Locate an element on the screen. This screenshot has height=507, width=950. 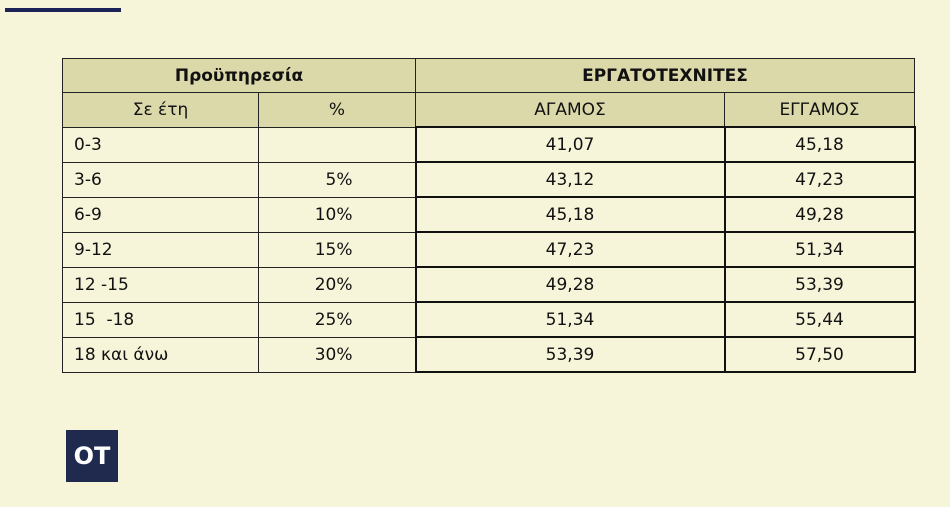
table-cell: 20% is located at coordinates (337, 284).